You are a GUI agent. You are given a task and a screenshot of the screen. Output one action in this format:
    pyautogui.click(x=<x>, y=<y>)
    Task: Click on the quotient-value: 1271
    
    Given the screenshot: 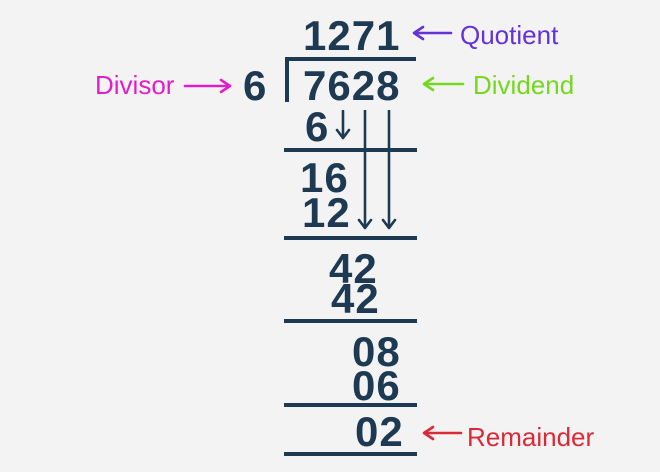 What is the action you would take?
    pyautogui.click(x=352, y=35)
    